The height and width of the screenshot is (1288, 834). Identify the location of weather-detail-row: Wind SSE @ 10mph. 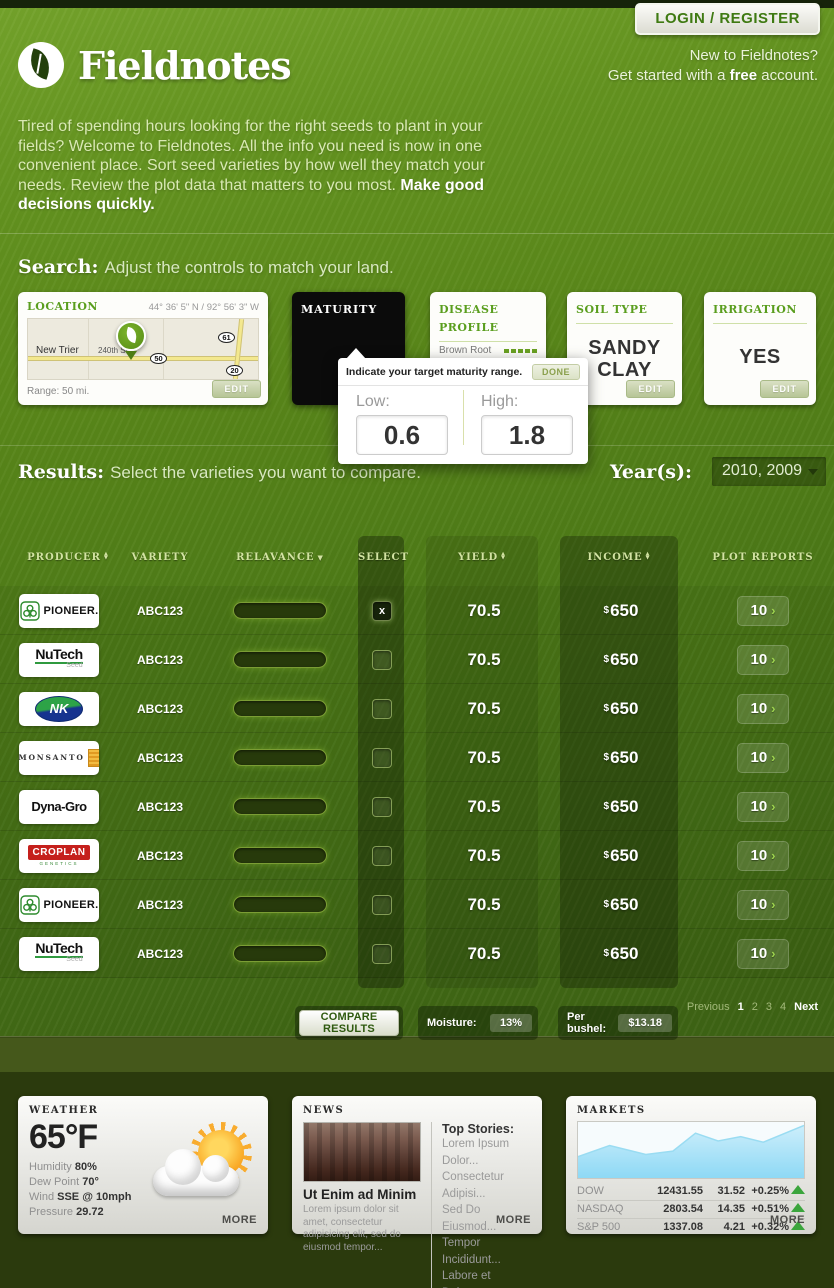
(80, 1197).